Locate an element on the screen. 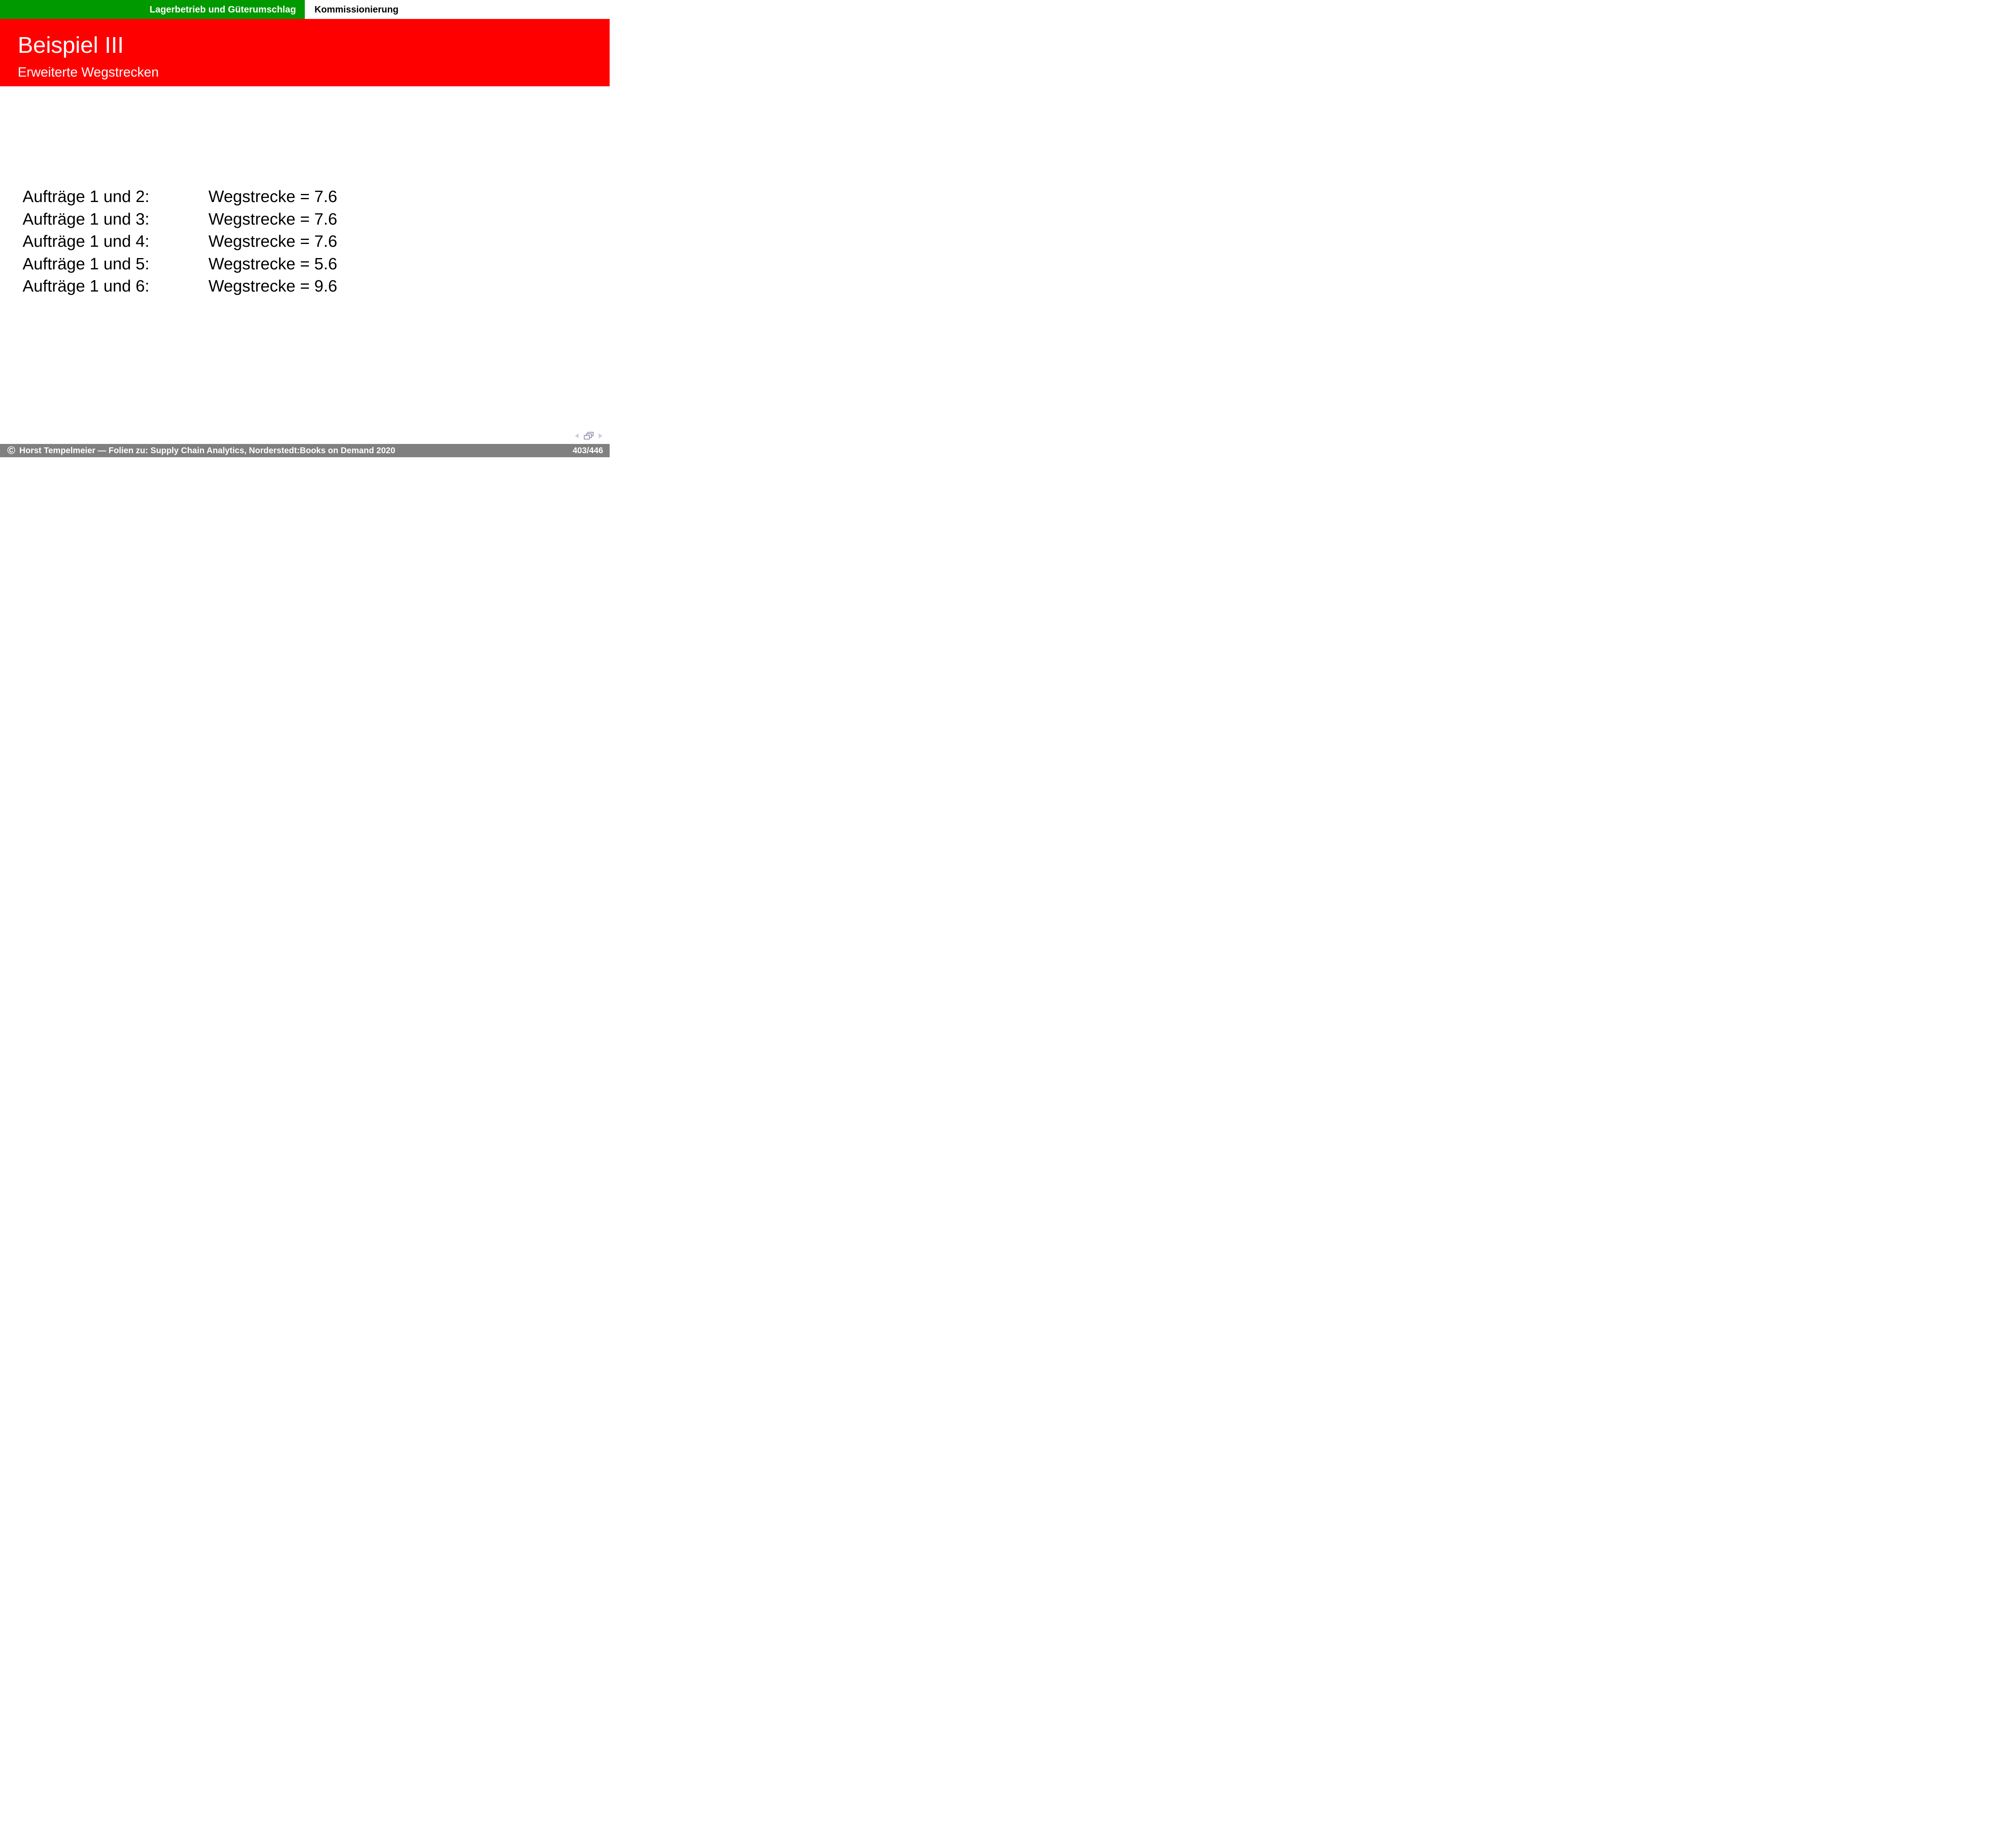  orders-label: Aufträge 1 und 5: is located at coordinates (86, 263).